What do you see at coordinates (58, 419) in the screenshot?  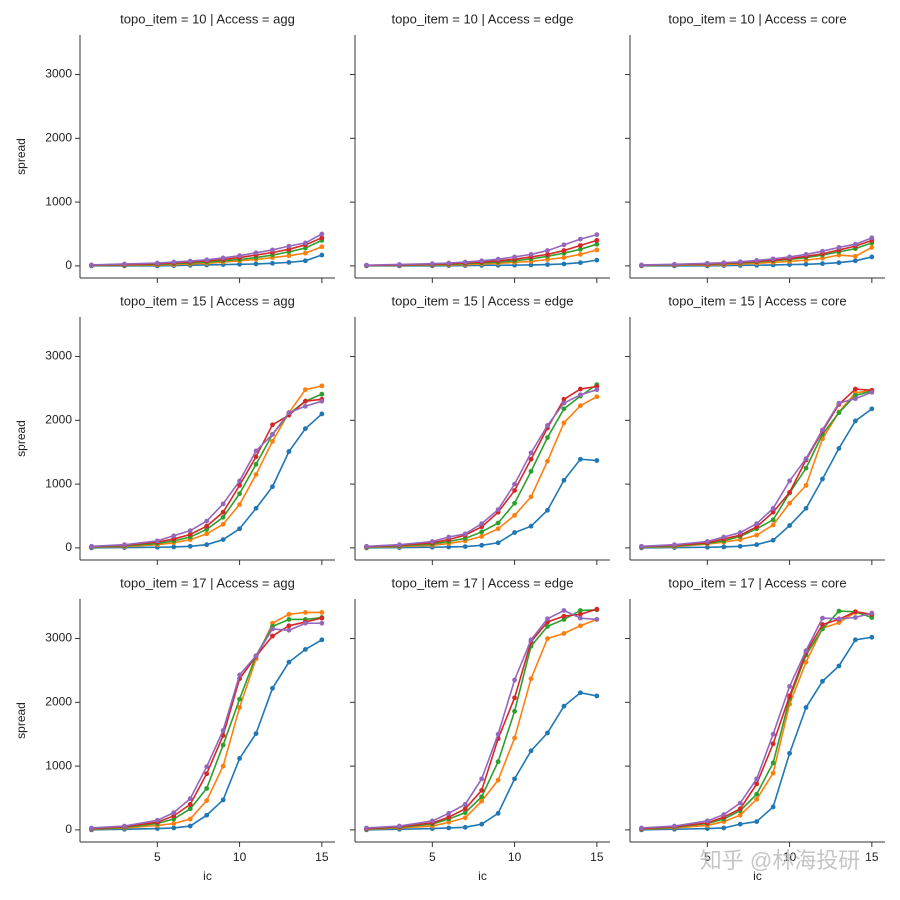 I see `y-tick-label: 2000` at bounding box center [58, 419].